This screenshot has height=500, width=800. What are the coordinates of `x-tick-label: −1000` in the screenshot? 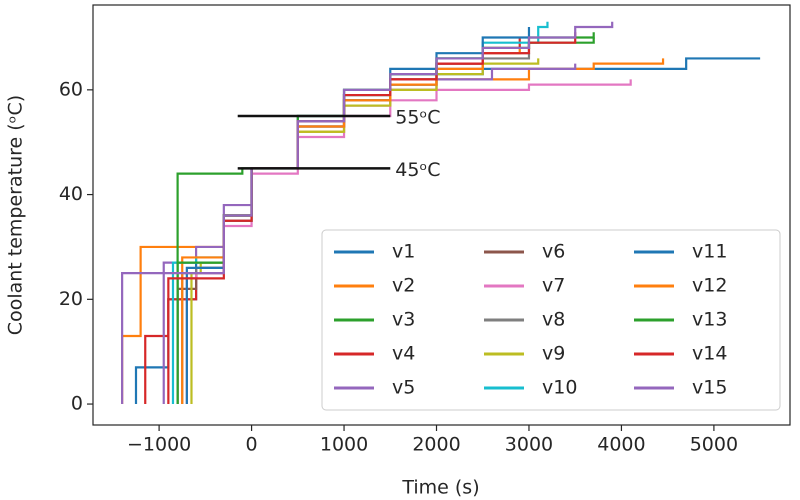 It's located at (159, 445).